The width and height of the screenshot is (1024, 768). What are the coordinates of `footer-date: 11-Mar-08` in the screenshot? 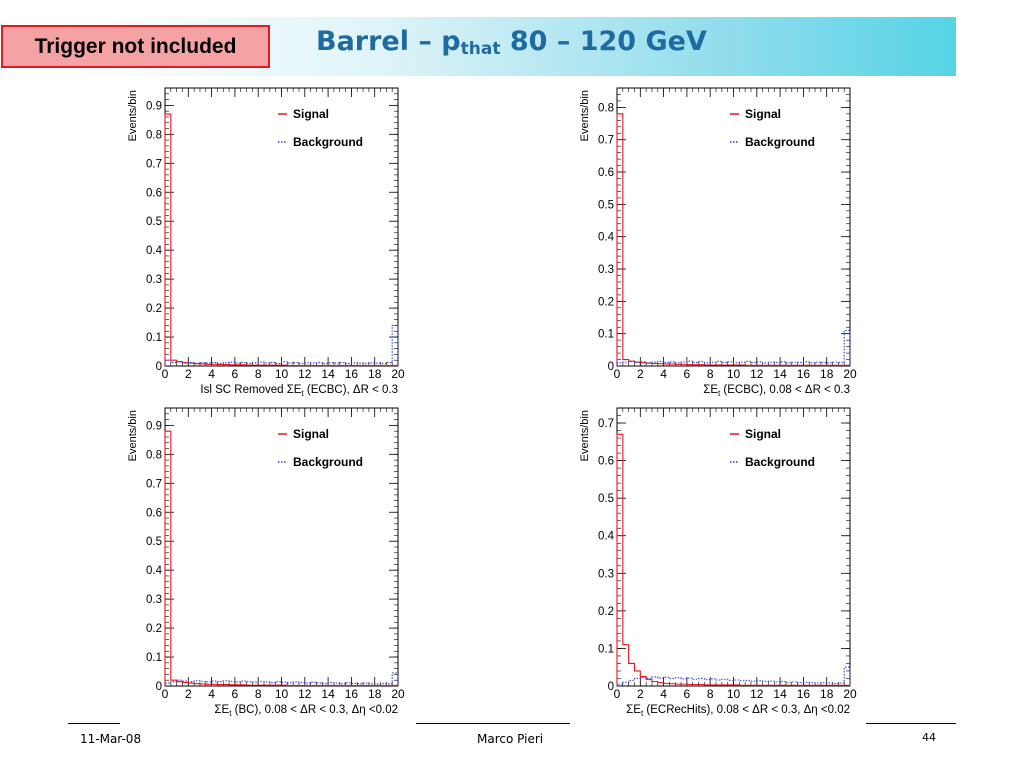 It's located at (111, 739).